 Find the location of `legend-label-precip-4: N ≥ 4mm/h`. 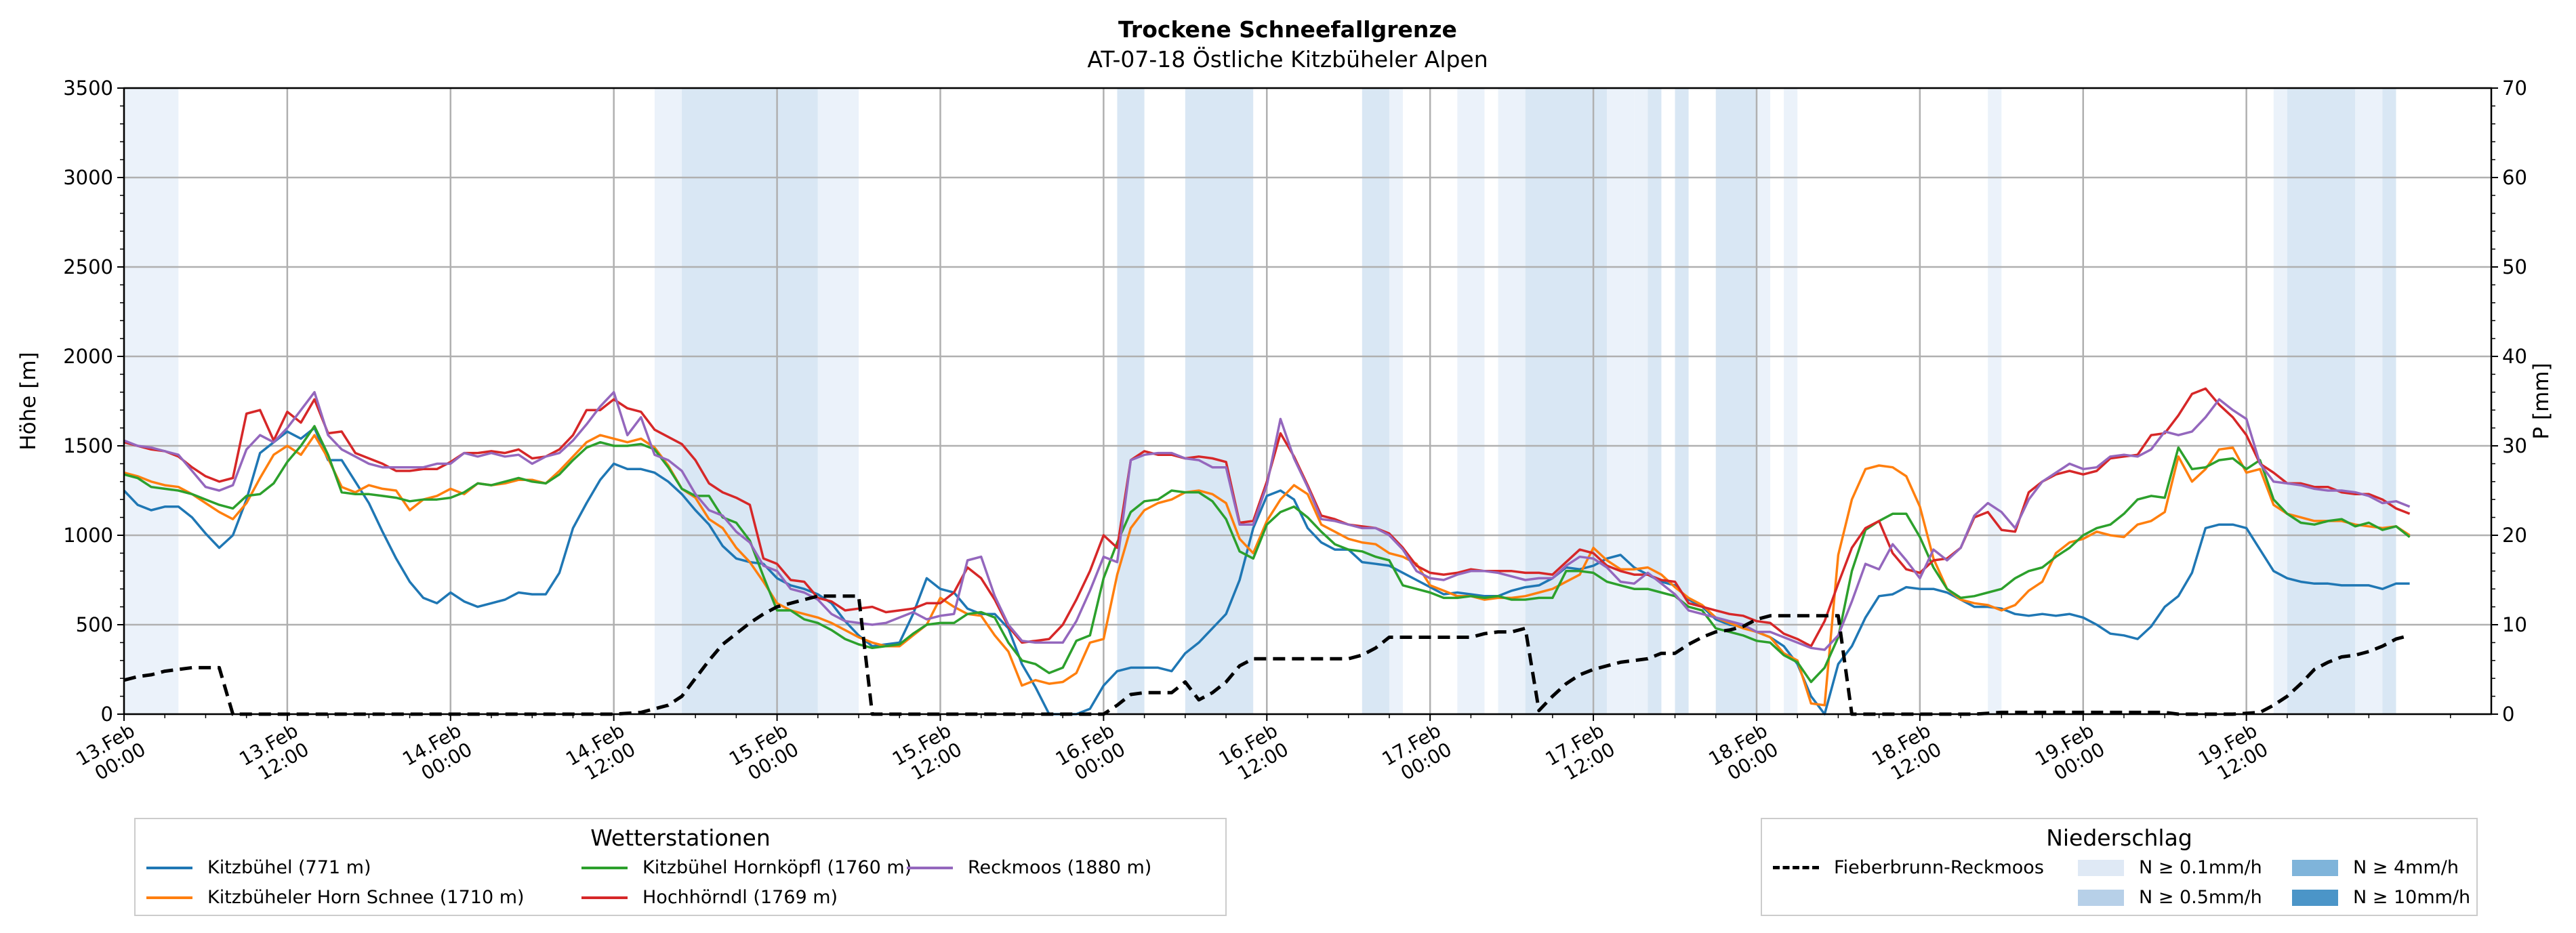

legend-label-precip-4: N ≥ 4mm/h is located at coordinates (2406, 867).